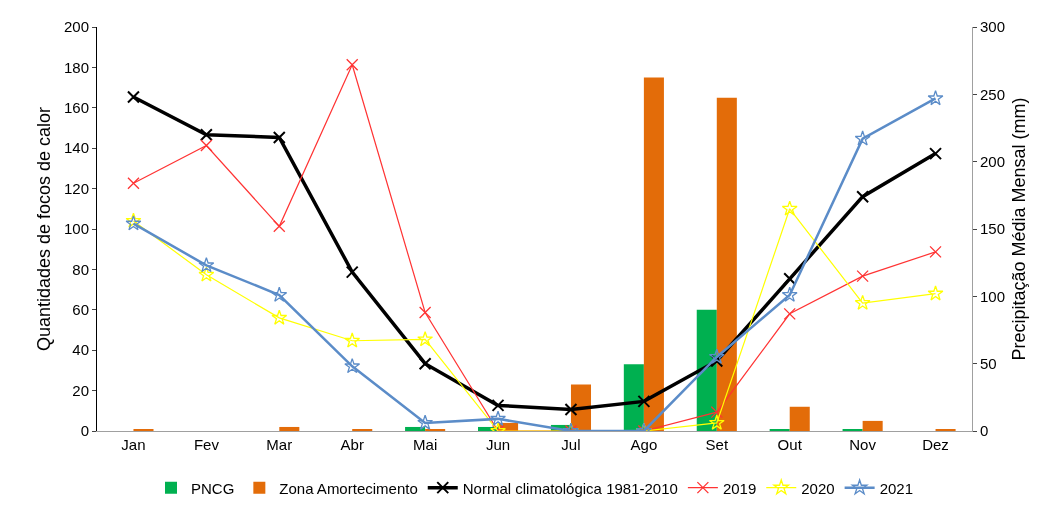  What do you see at coordinates (80, 269) in the screenshot?
I see `y-tick-label: 80` at bounding box center [80, 269].